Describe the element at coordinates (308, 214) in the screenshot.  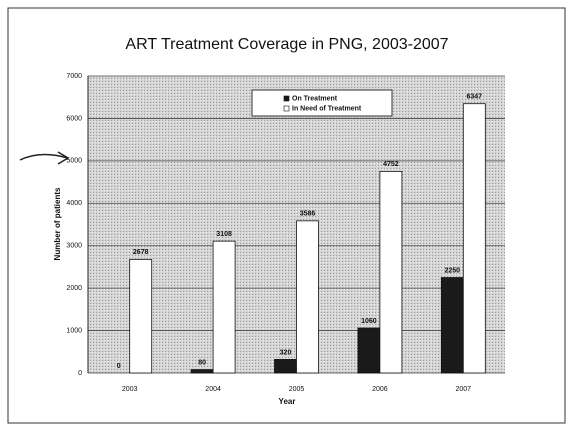
I see `value-label: 3586` at that location.